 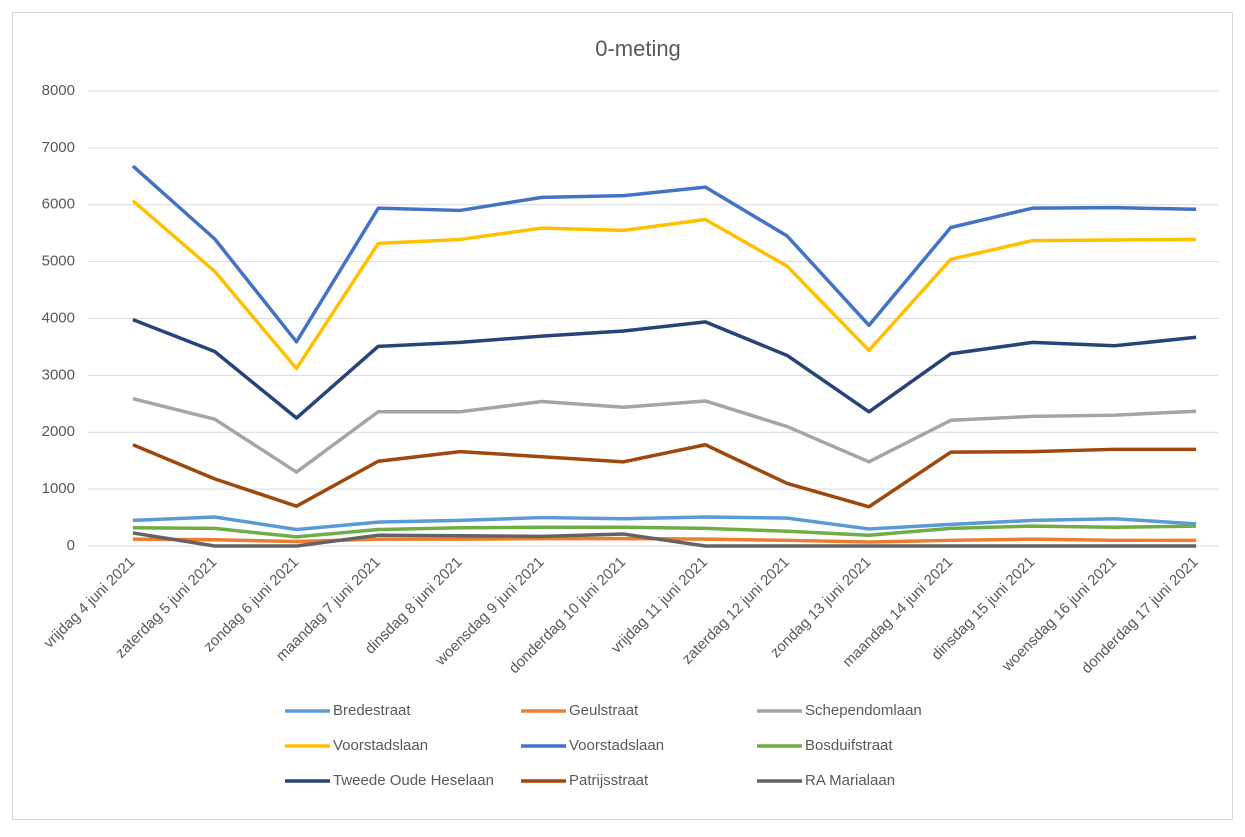 I want to click on y-tick-label: 6000, so click(x=58, y=204).